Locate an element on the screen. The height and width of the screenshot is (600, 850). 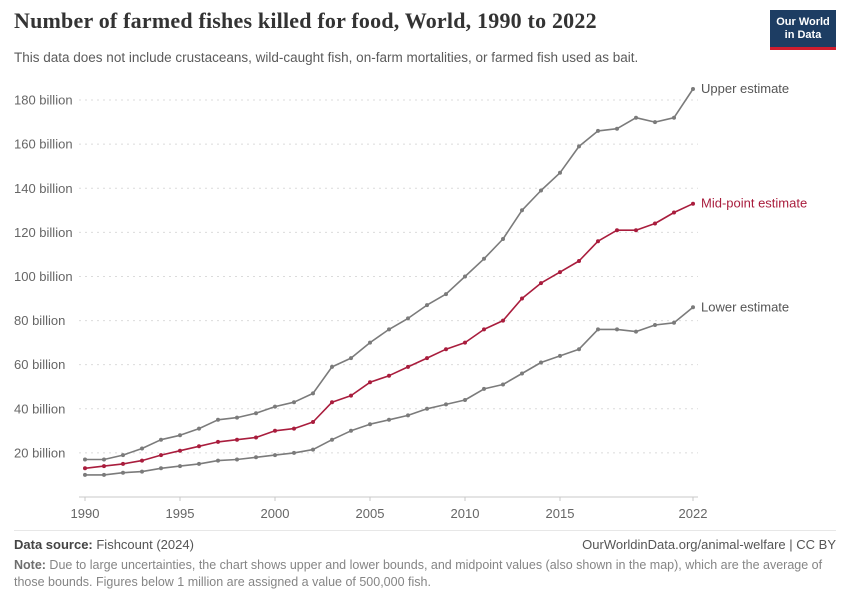
x-tick-label: 2015 is located at coordinates (560, 513).